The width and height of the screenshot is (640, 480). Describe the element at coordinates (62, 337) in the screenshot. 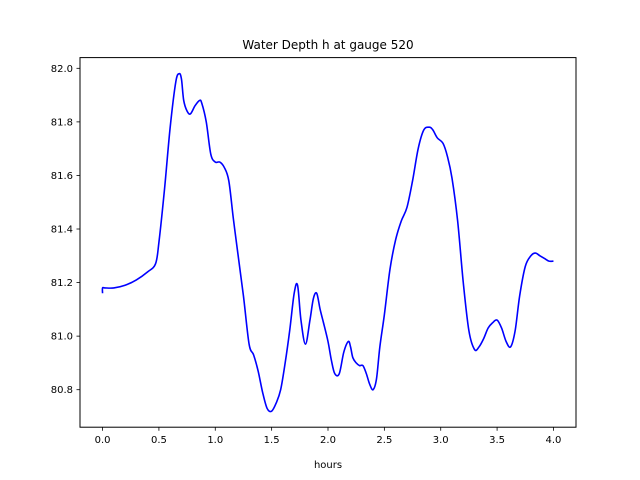

I see `y-tick-label: 81.0` at that location.